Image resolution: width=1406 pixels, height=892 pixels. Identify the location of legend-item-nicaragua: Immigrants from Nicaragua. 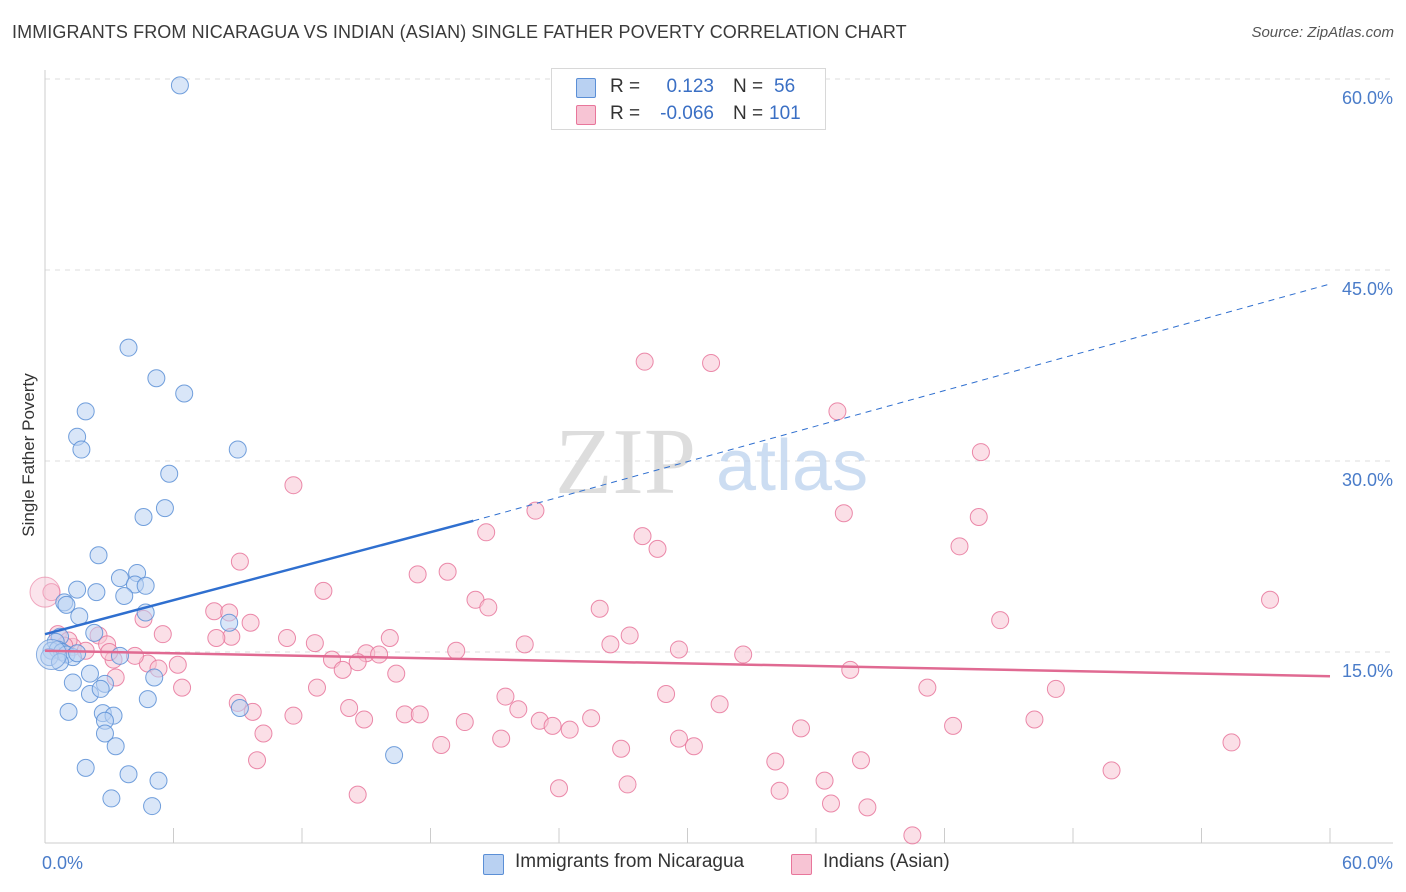
(628, 864).